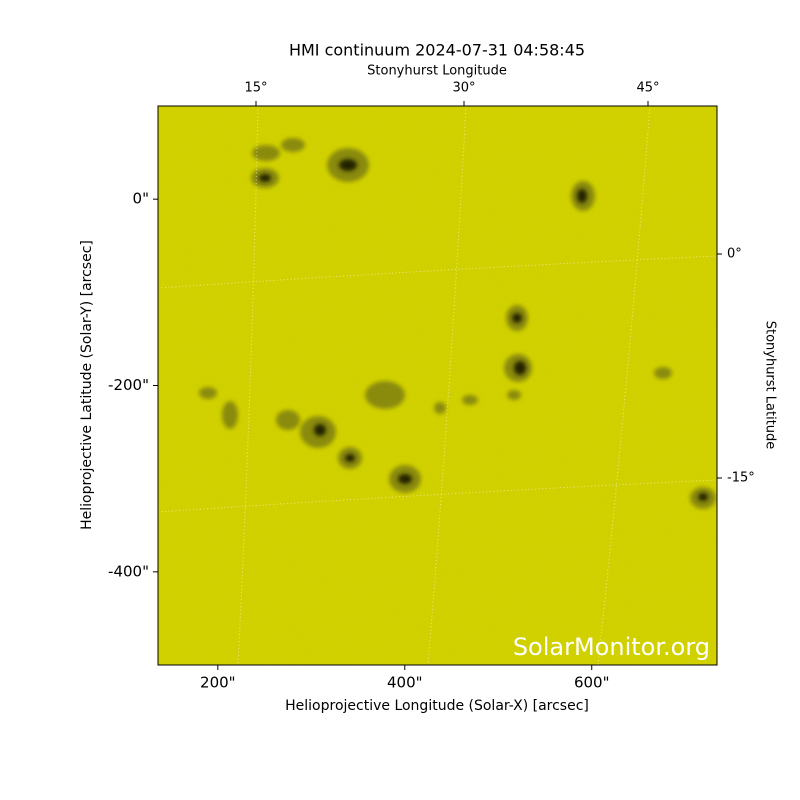 The image size is (800, 800). Describe the element at coordinates (592, 683) in the screenshot. I see `x-tick-label: 600"` at that location.